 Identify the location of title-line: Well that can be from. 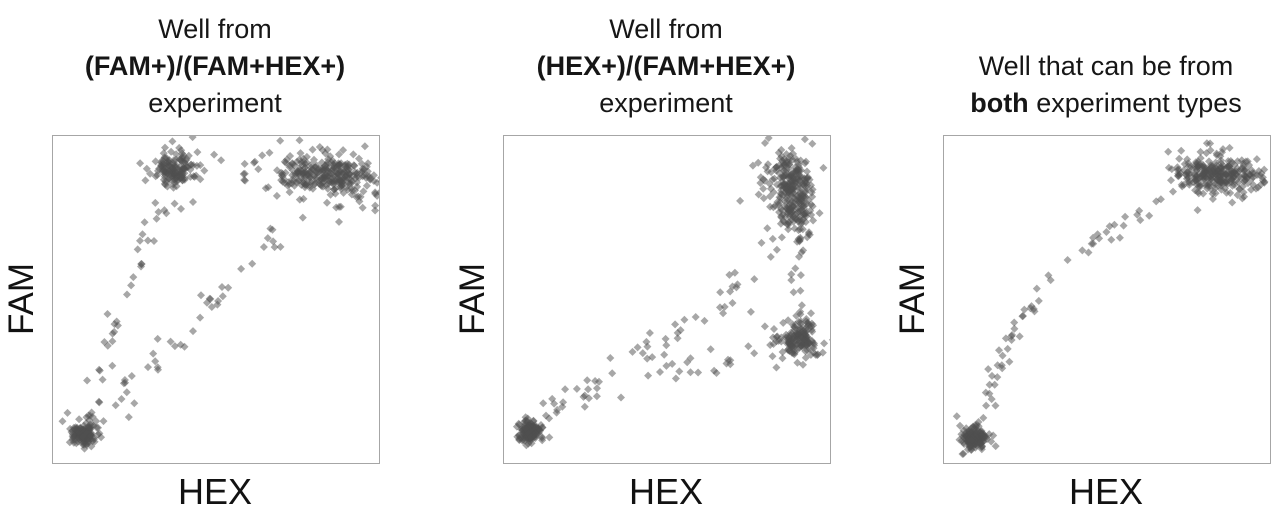
(1106, 66).